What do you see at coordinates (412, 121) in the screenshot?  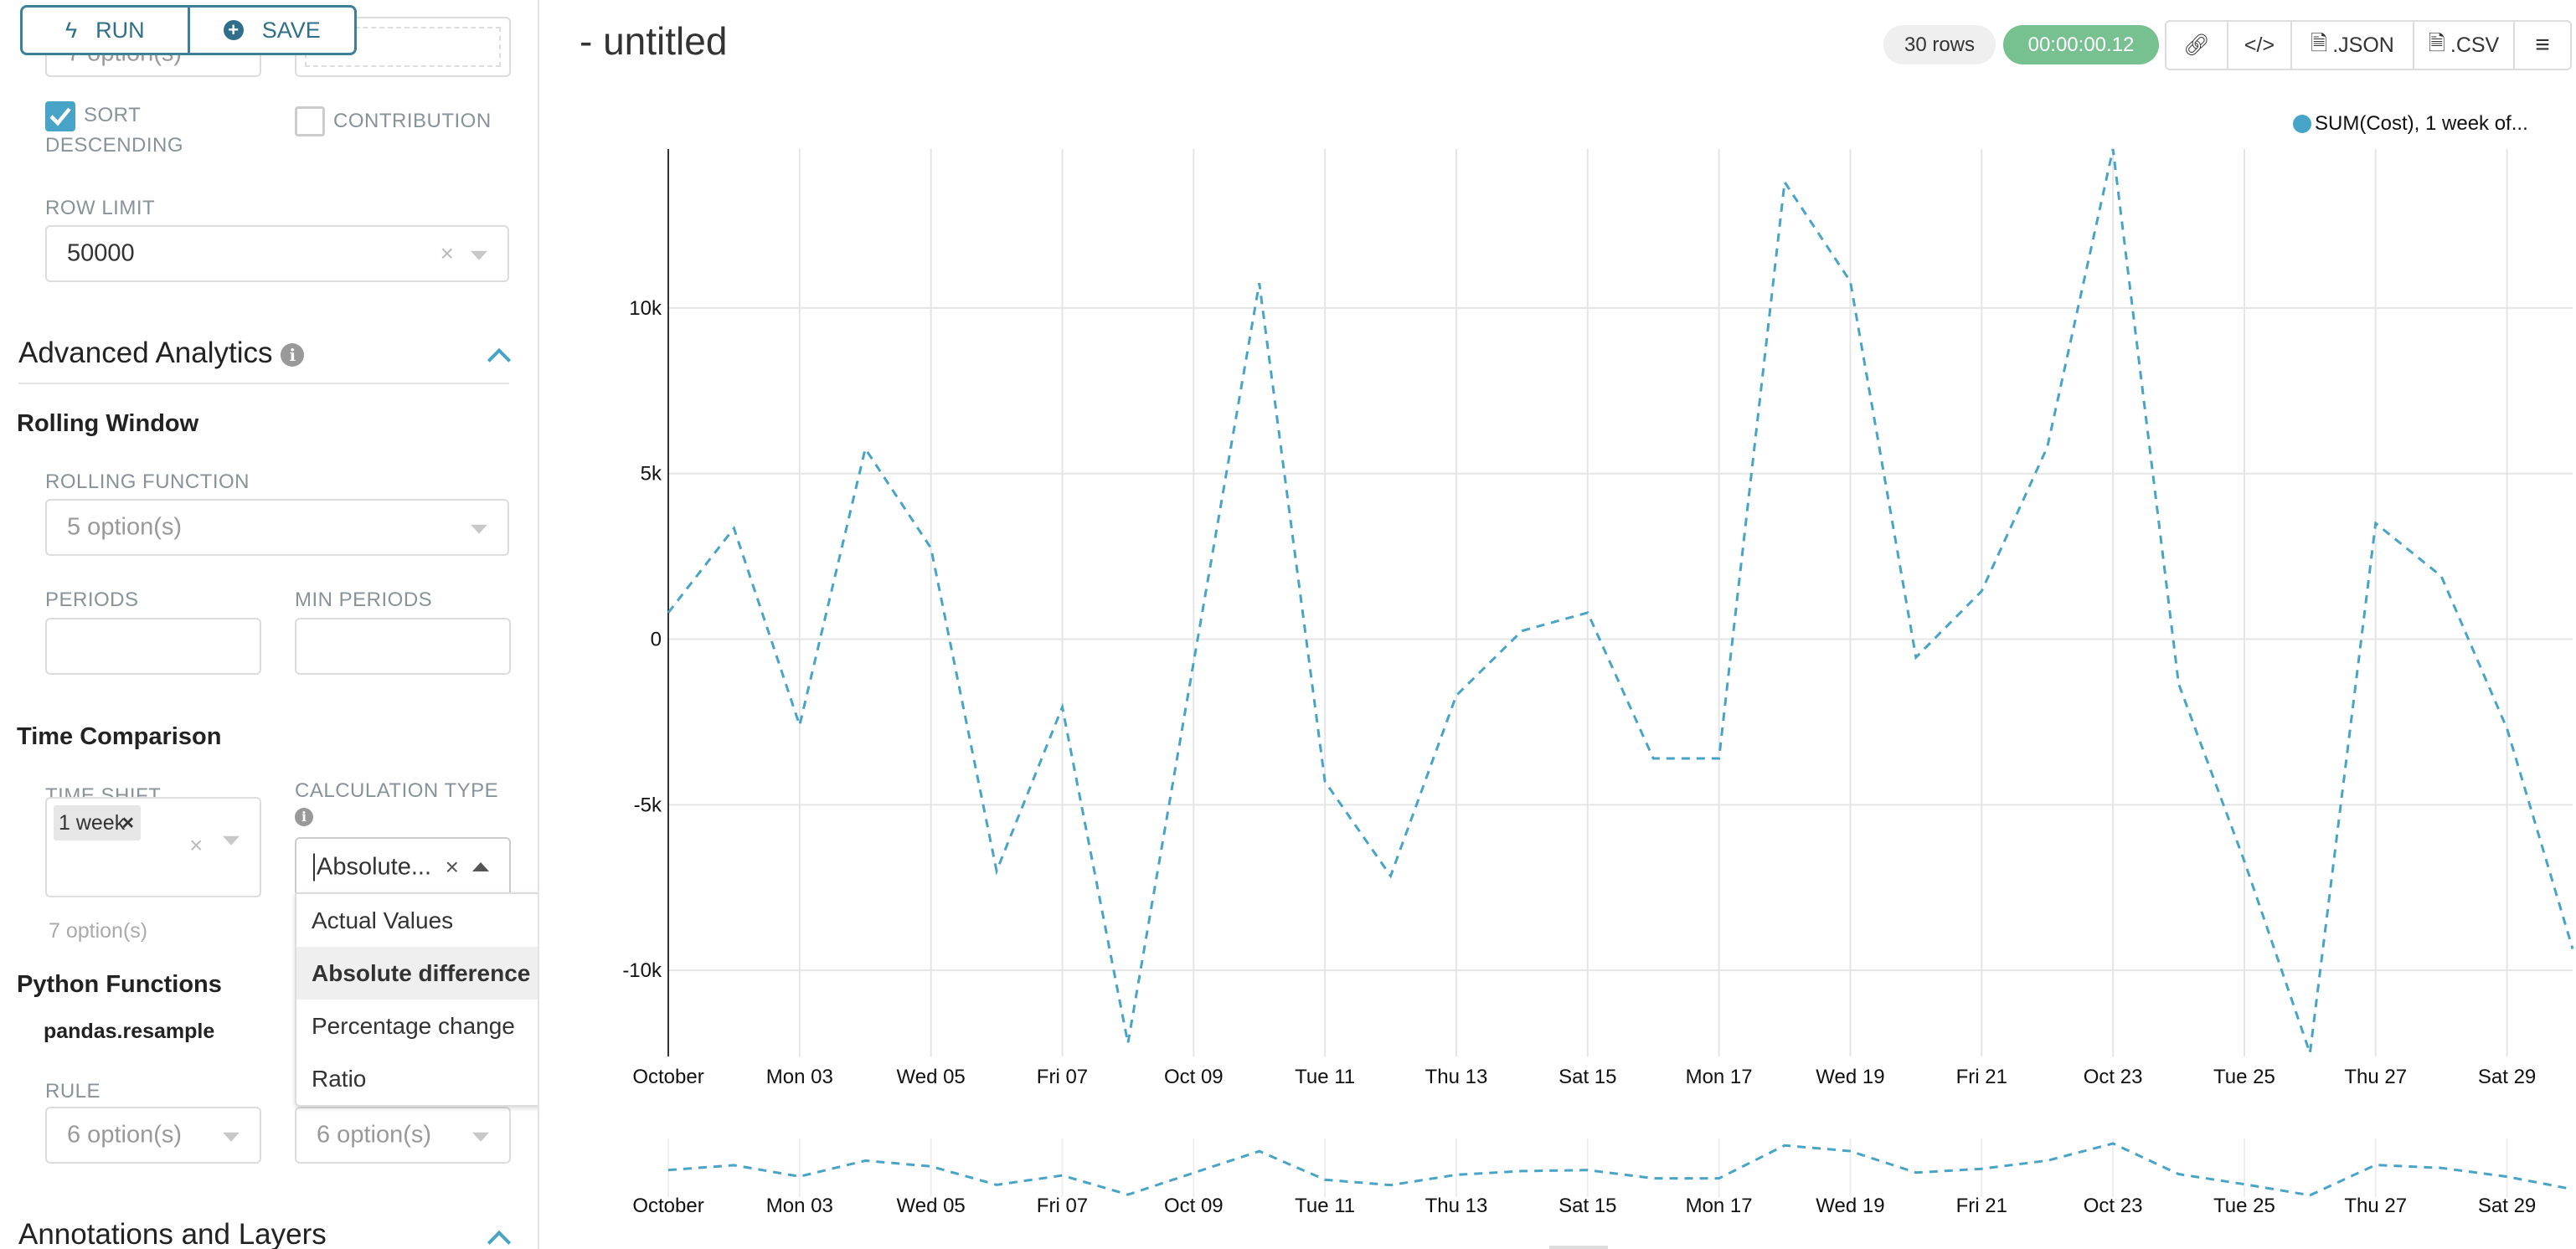 I see `contribution-label: CONTRIBUTION` at bounding box center [412, 121].